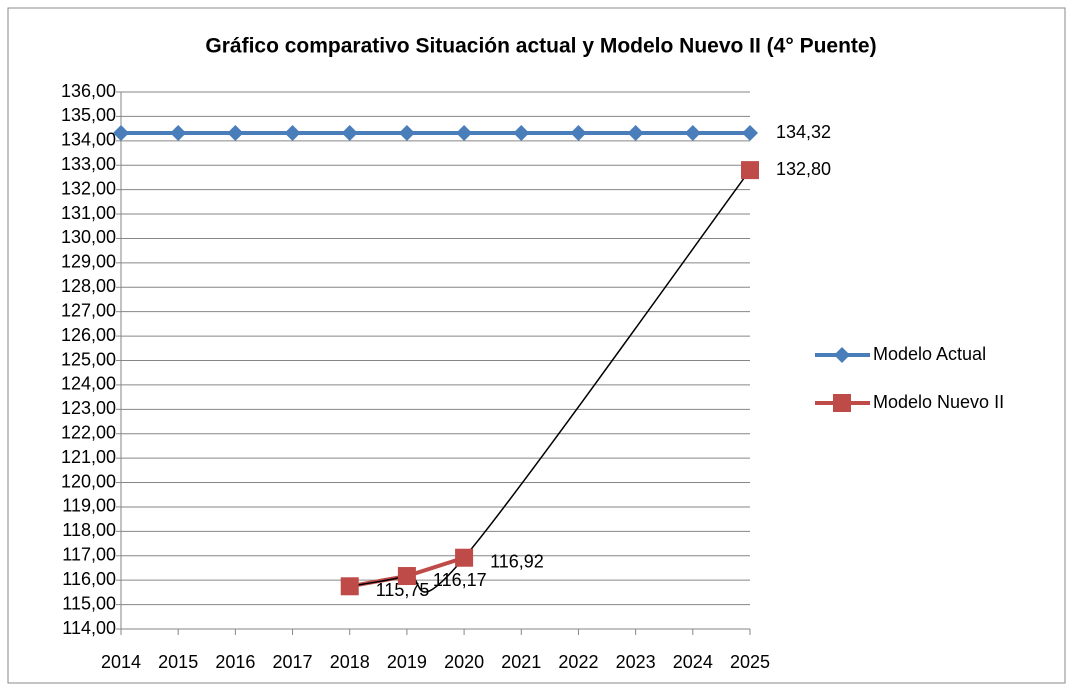  I want to click on y-tick-label: 116,00, so click(89, 579).